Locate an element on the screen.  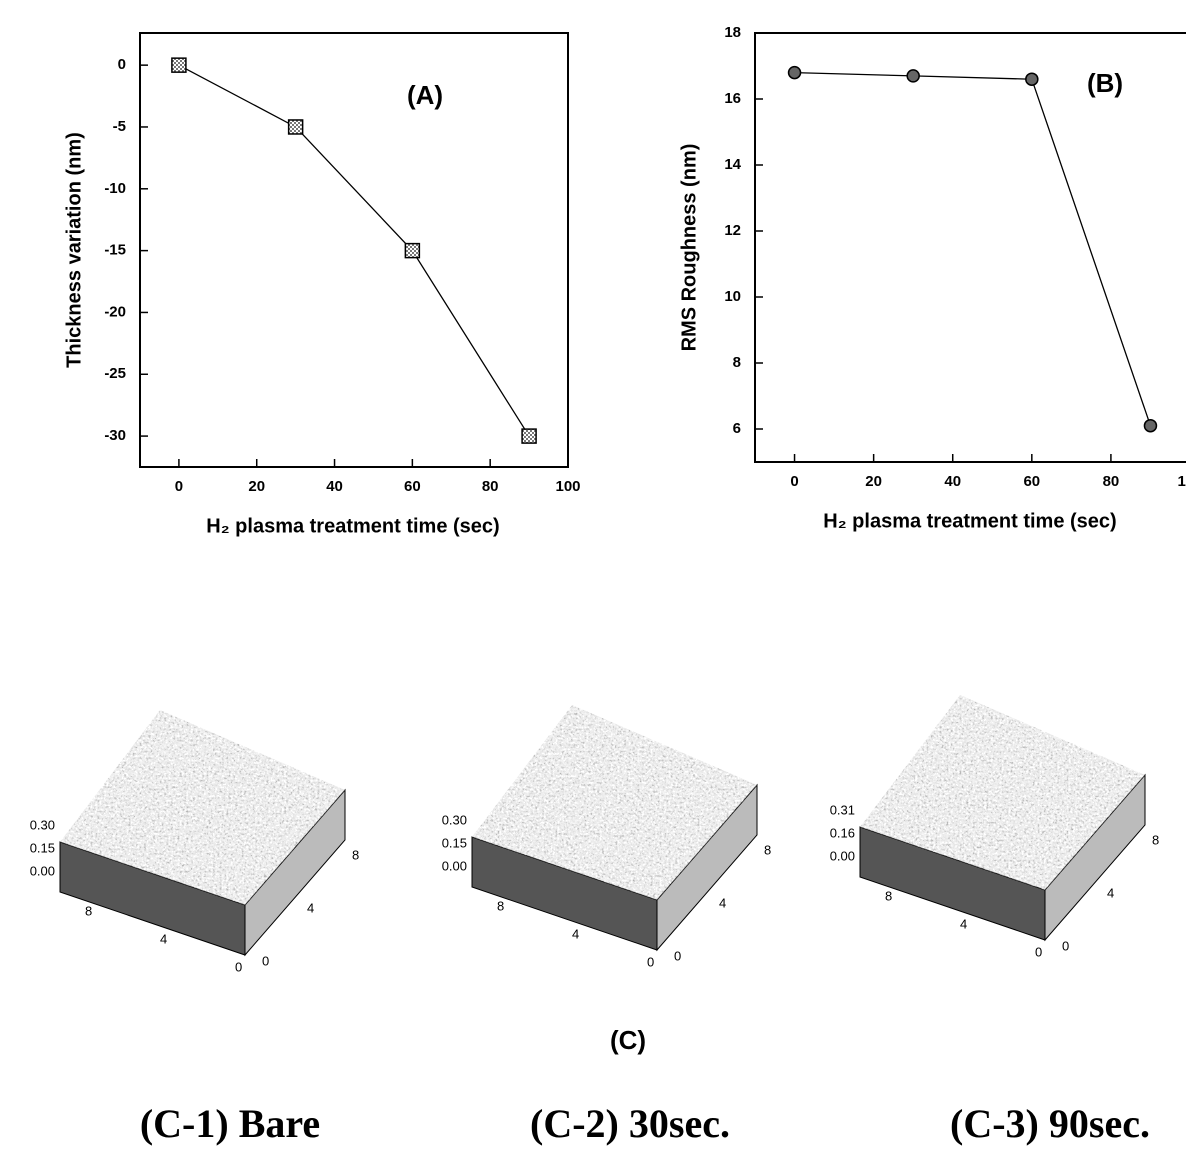
y-axis-label: RMS Roughness (nm) is located at coordinates (689, 248).